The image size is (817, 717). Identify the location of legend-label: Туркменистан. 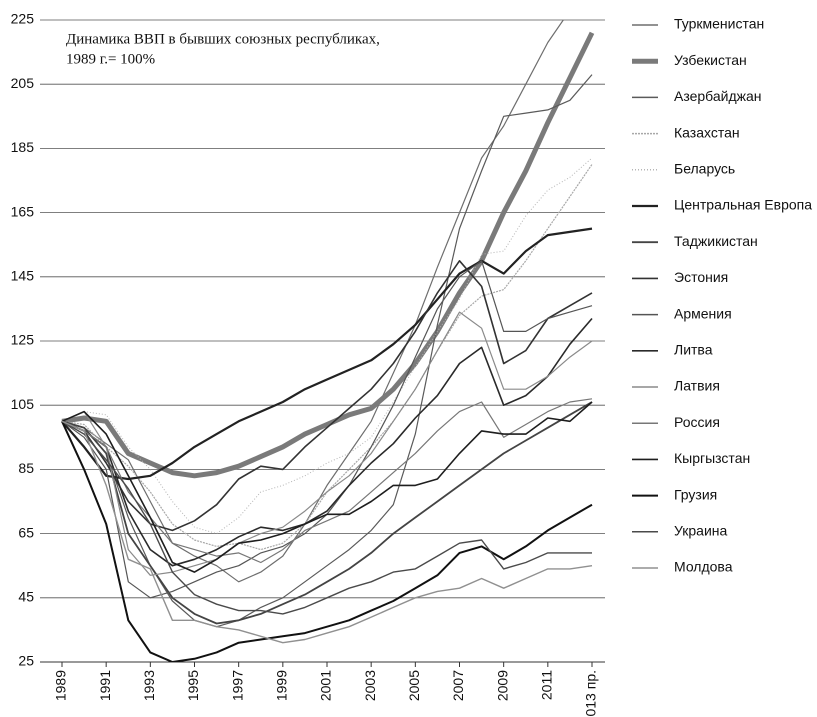
(719, 24).